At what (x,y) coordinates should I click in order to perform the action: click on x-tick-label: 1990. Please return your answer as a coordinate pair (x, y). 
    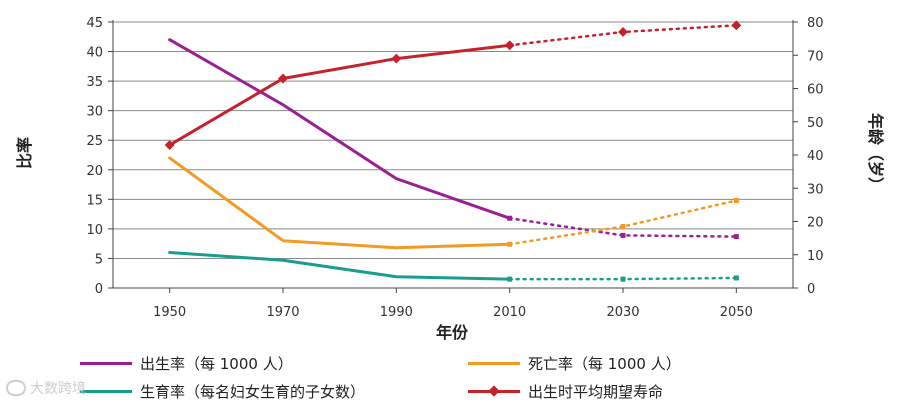
    Looking at the image, I should click on (396, 312).